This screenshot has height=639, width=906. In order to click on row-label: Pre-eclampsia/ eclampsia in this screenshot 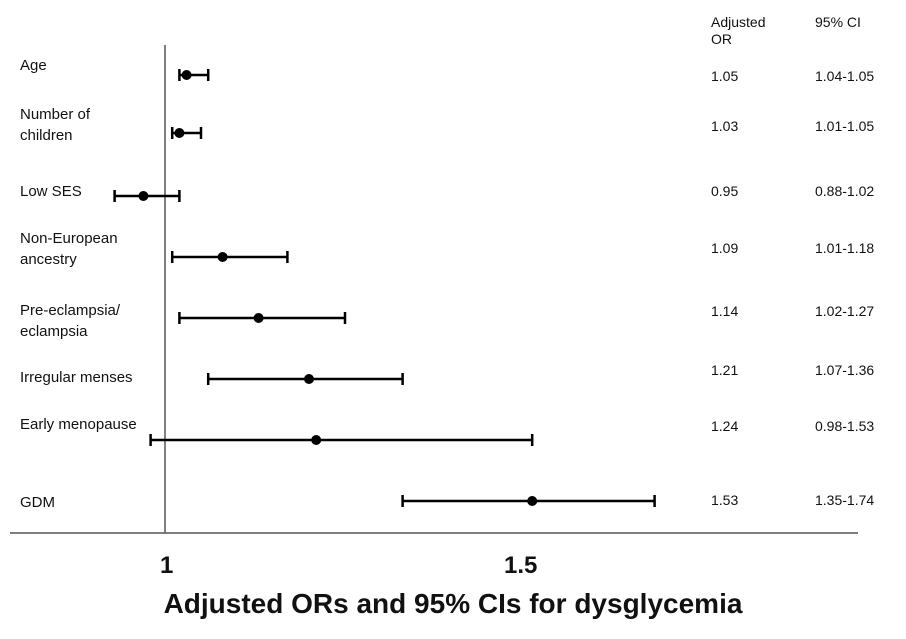, I will do `click(70, 321)`.